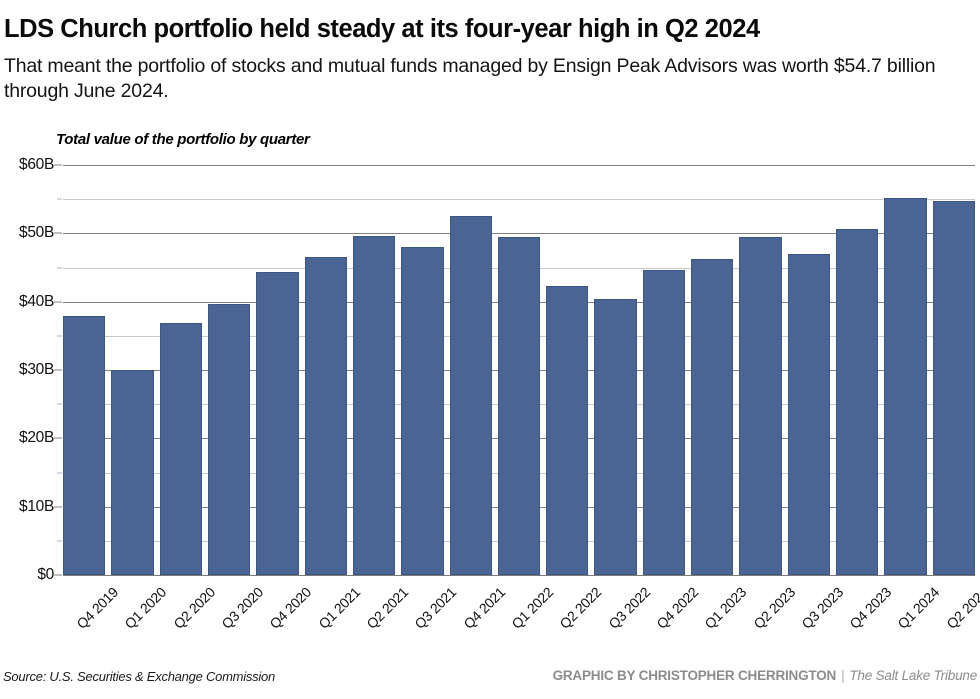 The width and height of the screenshot is (980, 699). What do you see at coordinates (712, 417) in the screenshot?
I see `bar-q1-2023` at bounding box center [712, 417].